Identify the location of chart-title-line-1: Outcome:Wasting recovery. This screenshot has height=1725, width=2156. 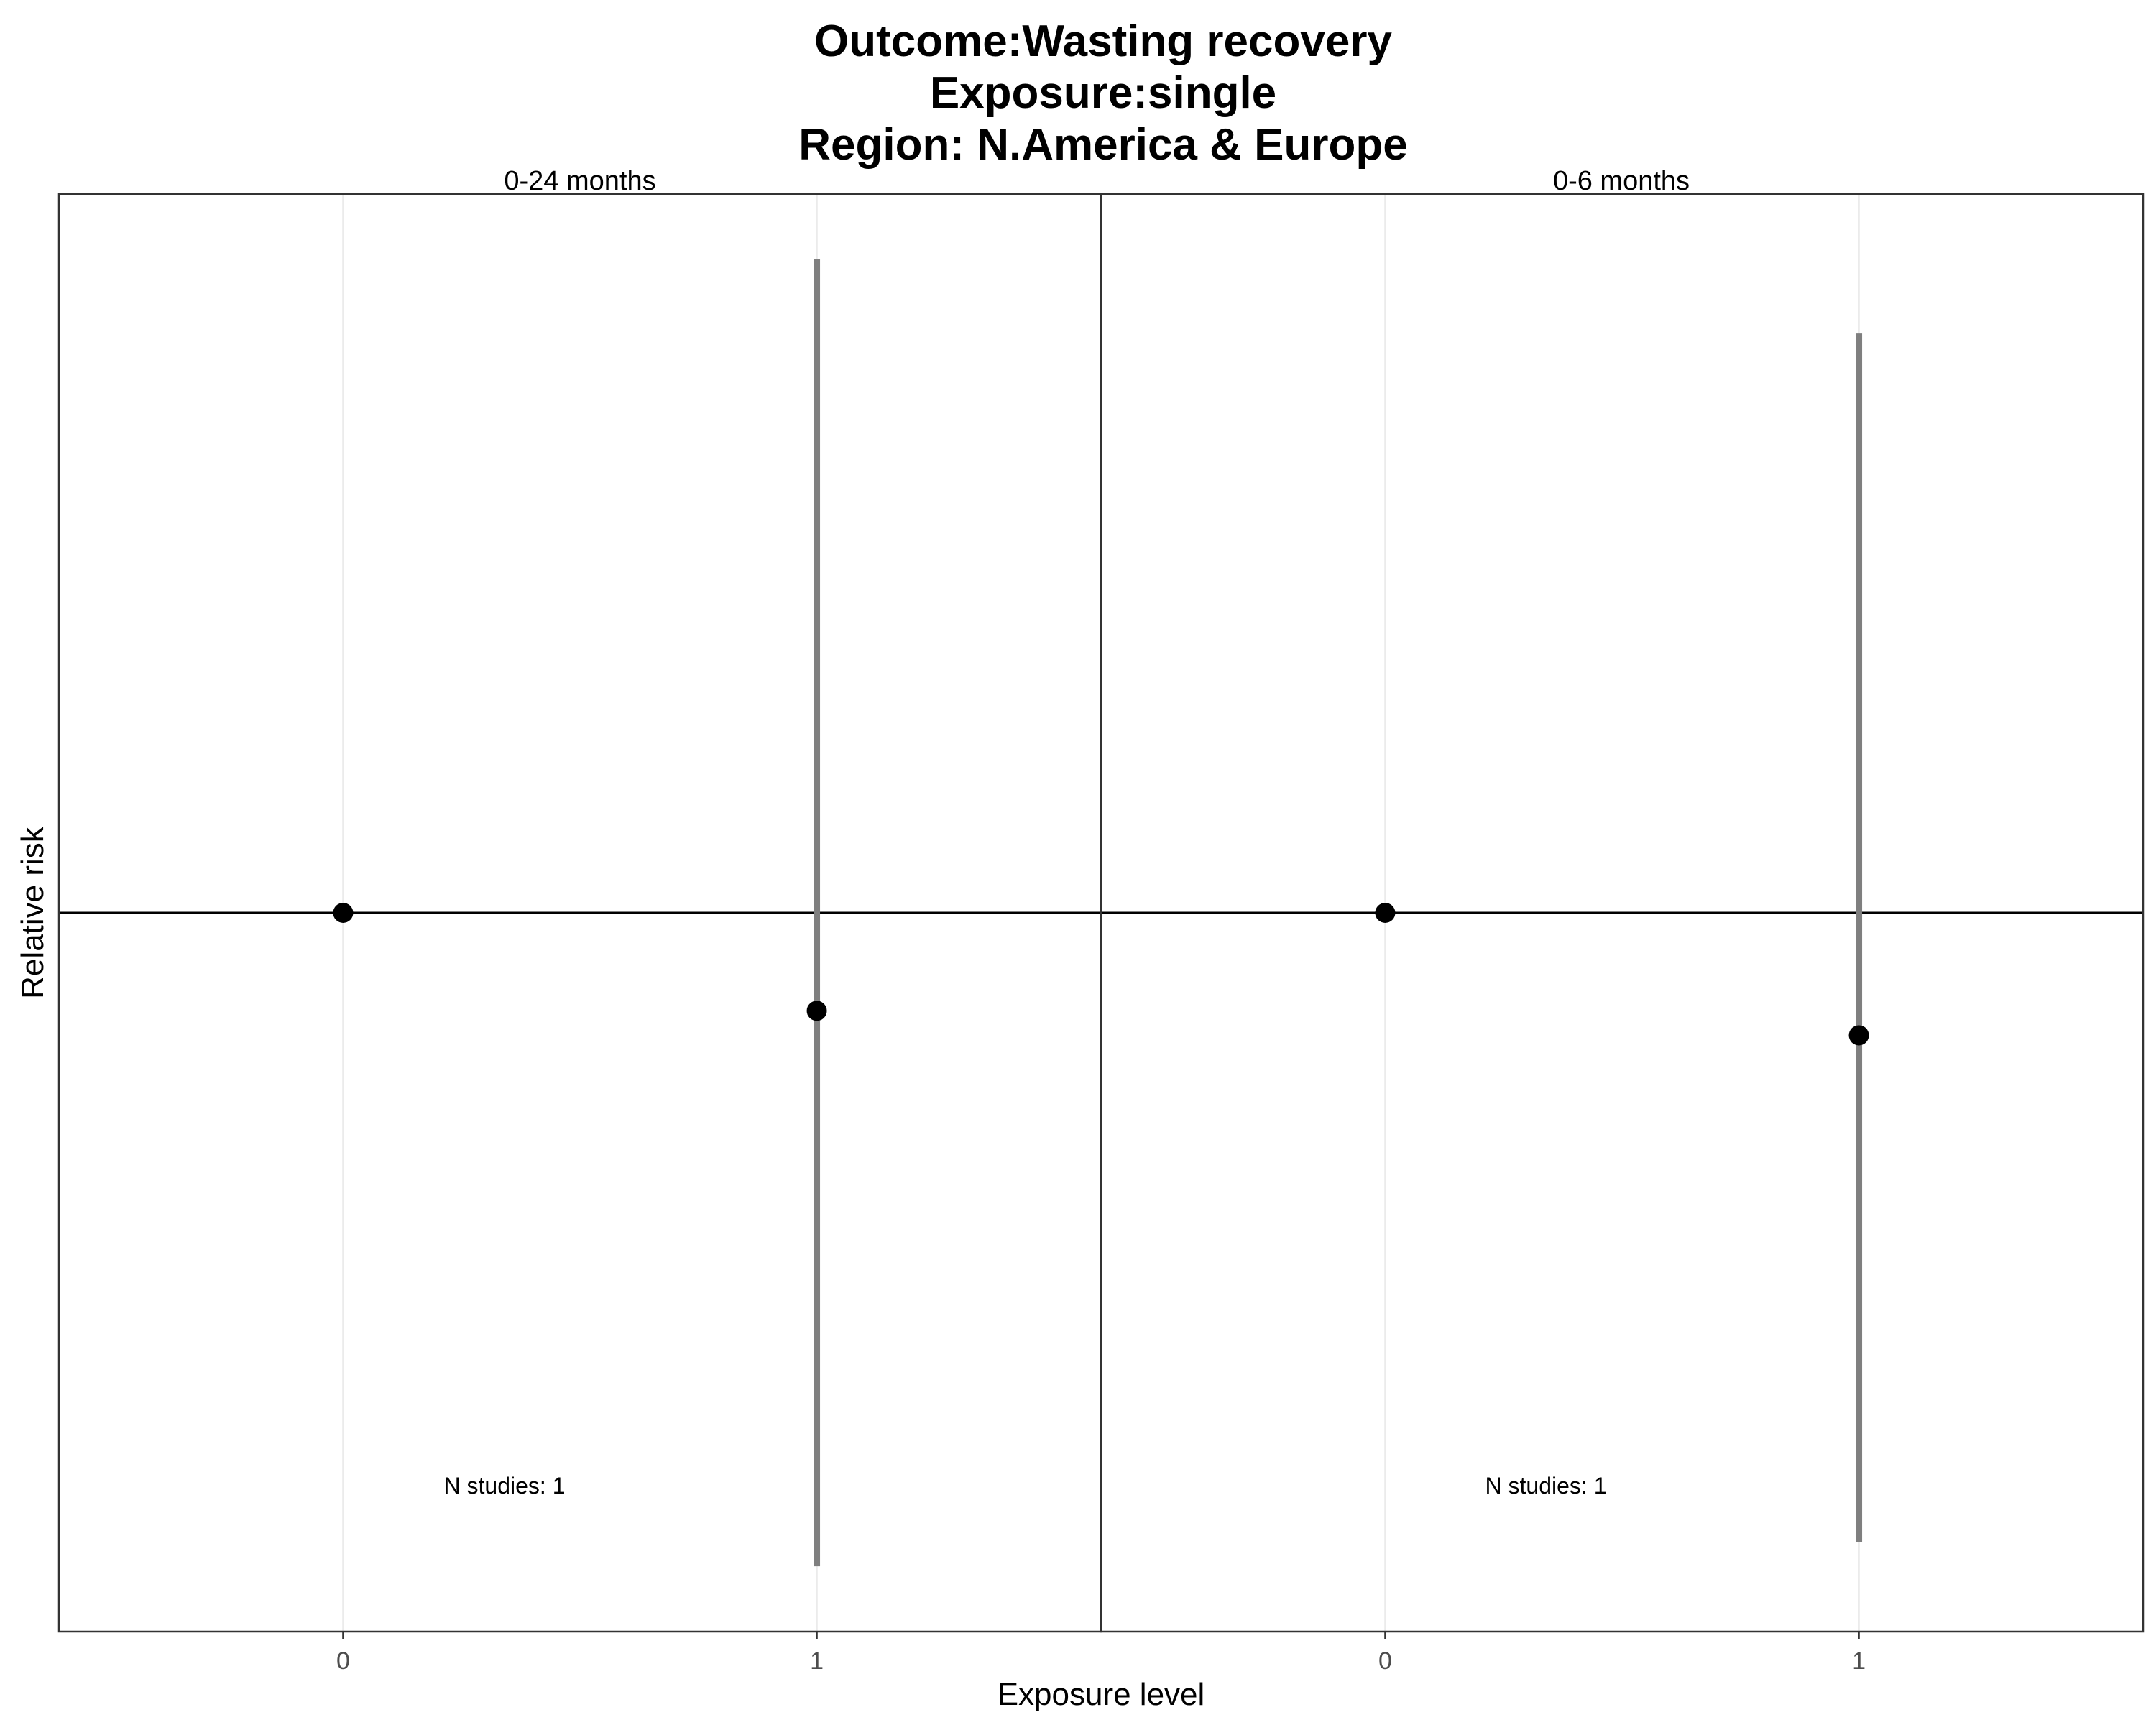
(1103, 41).